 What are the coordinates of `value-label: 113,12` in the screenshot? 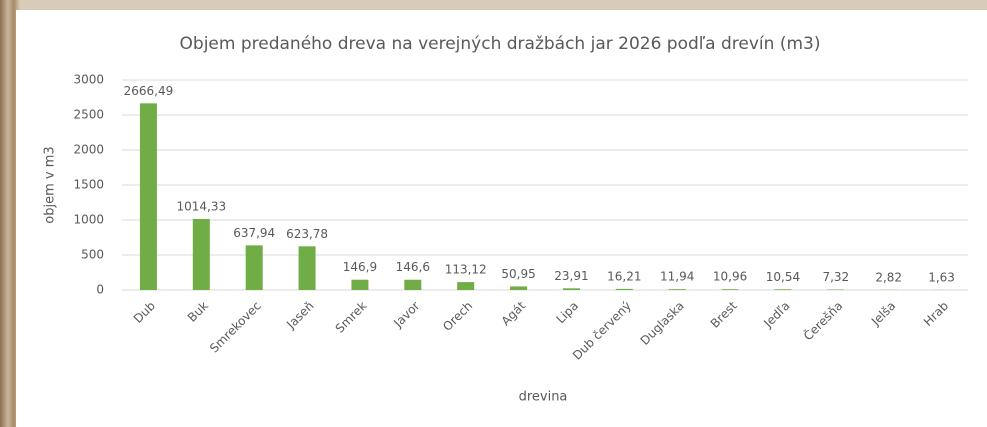 It's located at (466, 270).